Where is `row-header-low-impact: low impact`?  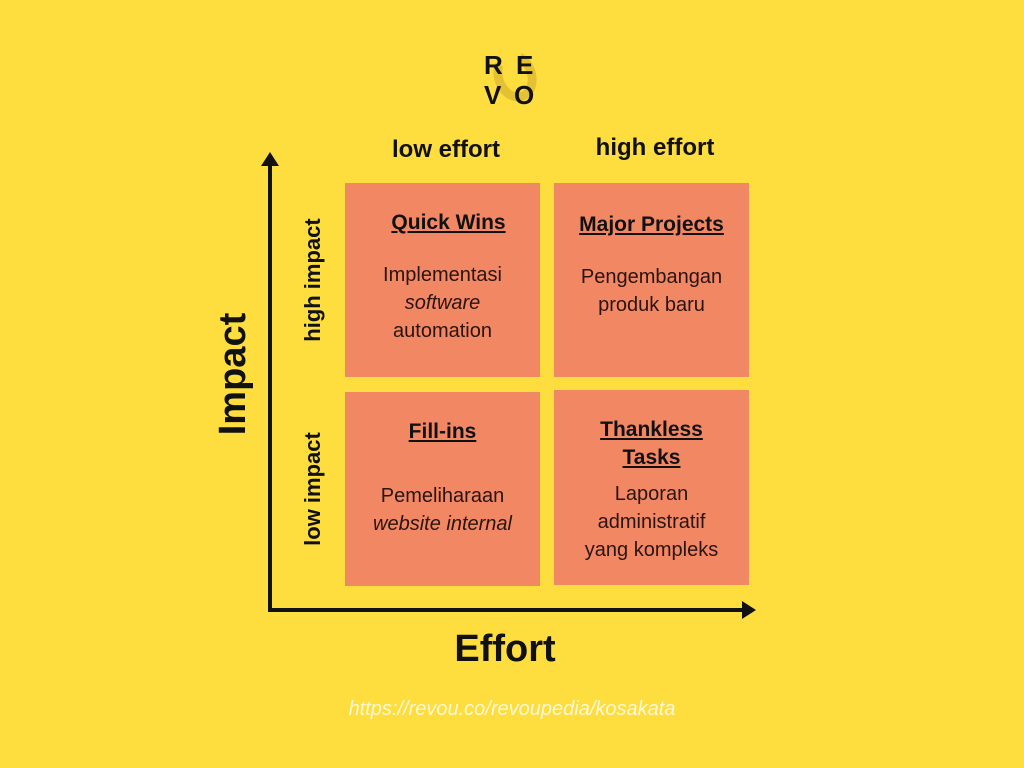
row-header-low-impact: low impact is located at coordinates (312, 489).